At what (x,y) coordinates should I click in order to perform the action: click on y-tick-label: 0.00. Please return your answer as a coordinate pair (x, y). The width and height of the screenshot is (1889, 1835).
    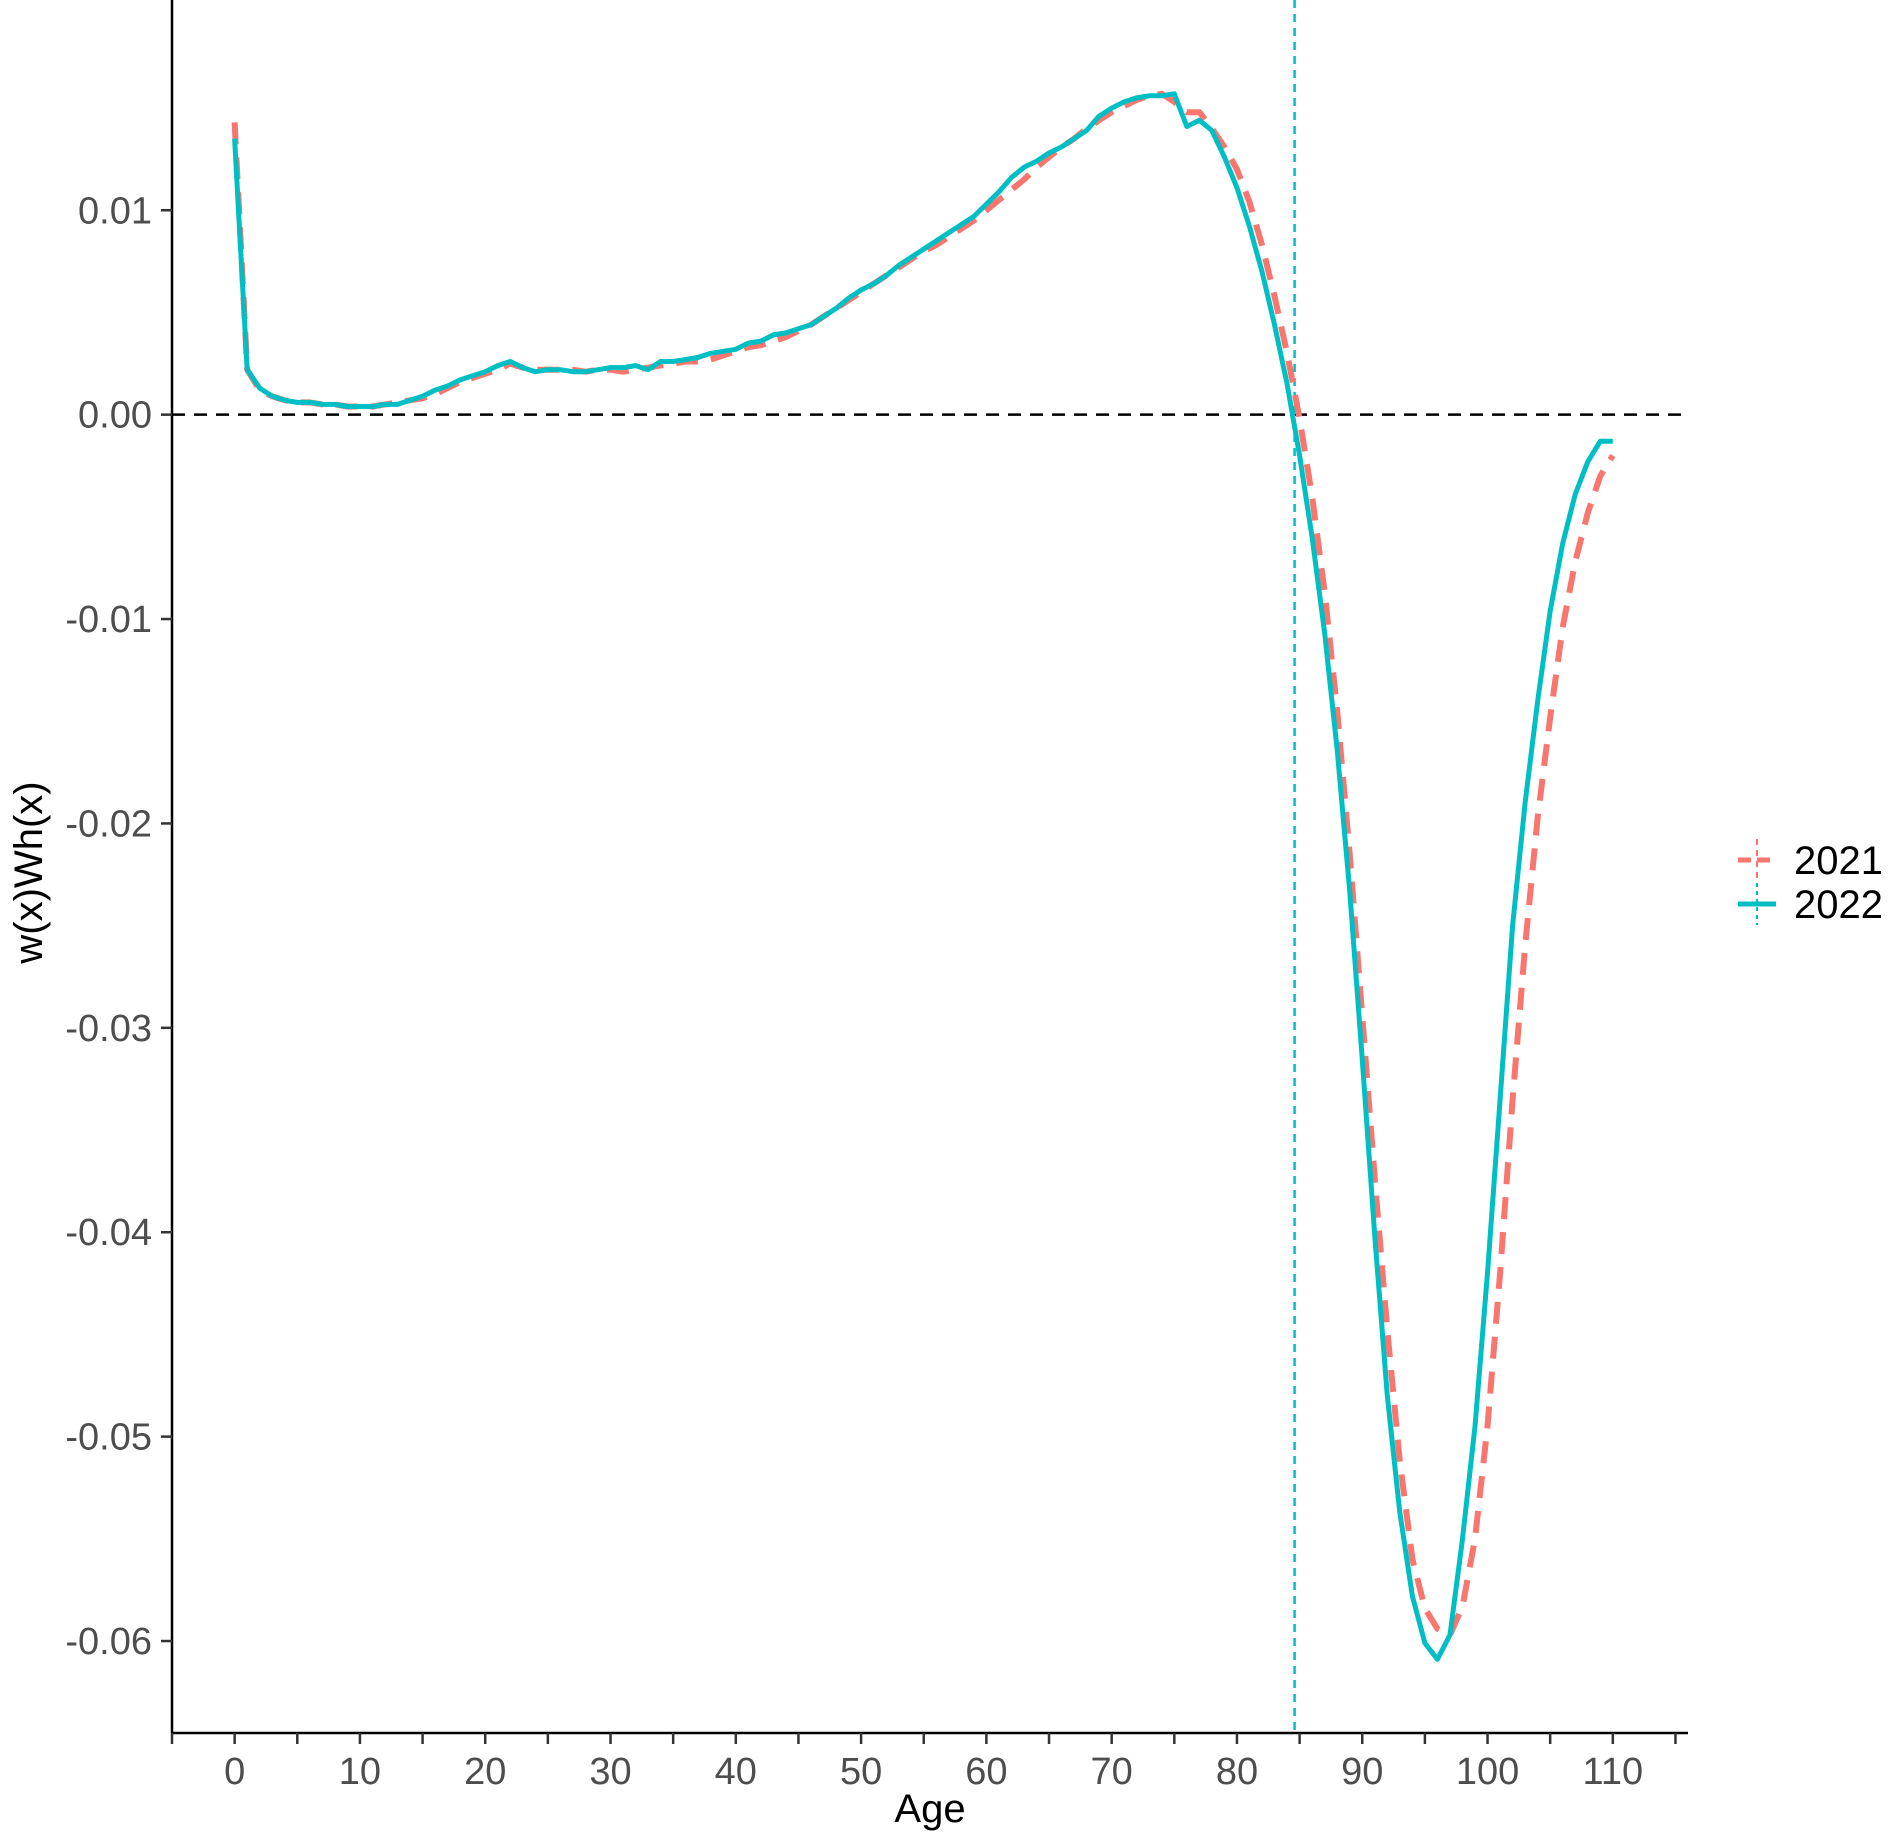
    Looking at the image, I should click on (115, 416).